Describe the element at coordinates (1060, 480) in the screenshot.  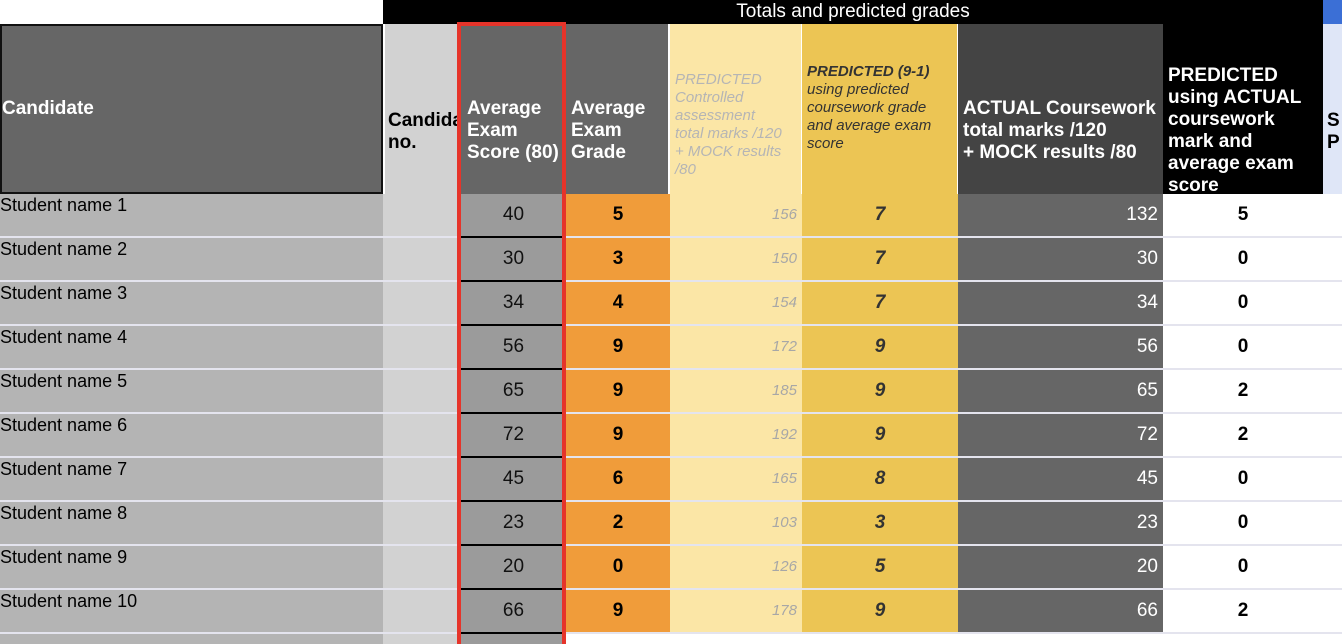
I see `actual-coursework-cell: 45` at that location.